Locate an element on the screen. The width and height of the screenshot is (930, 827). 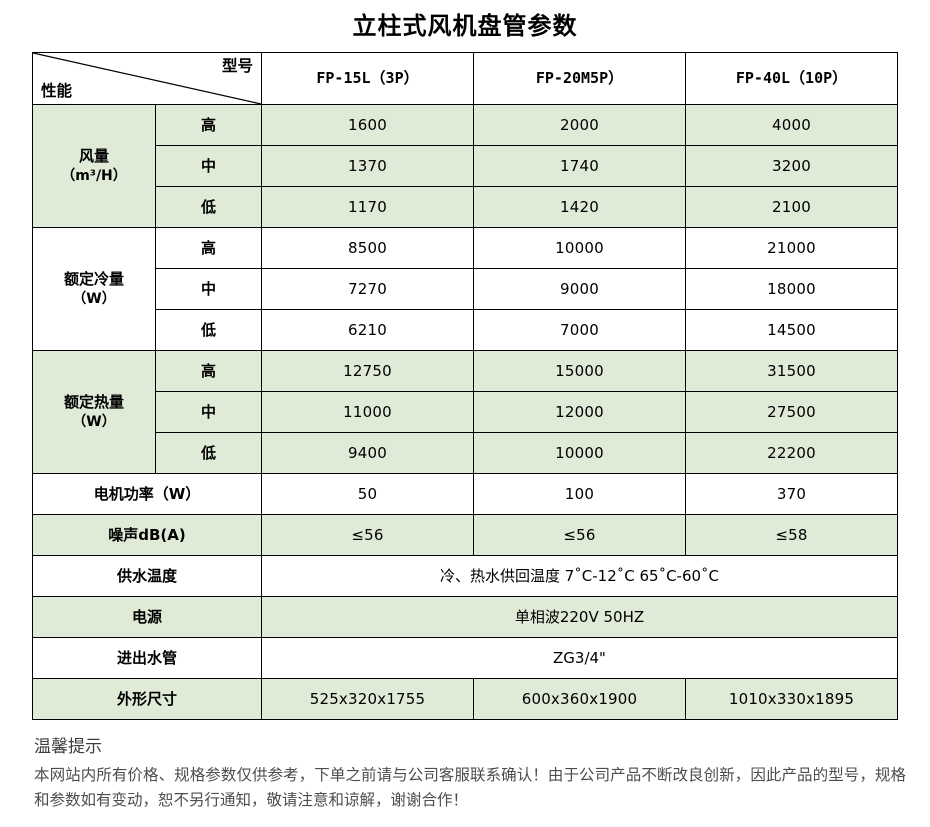
cell-value: 18000 is located at coordinates (791, 289).